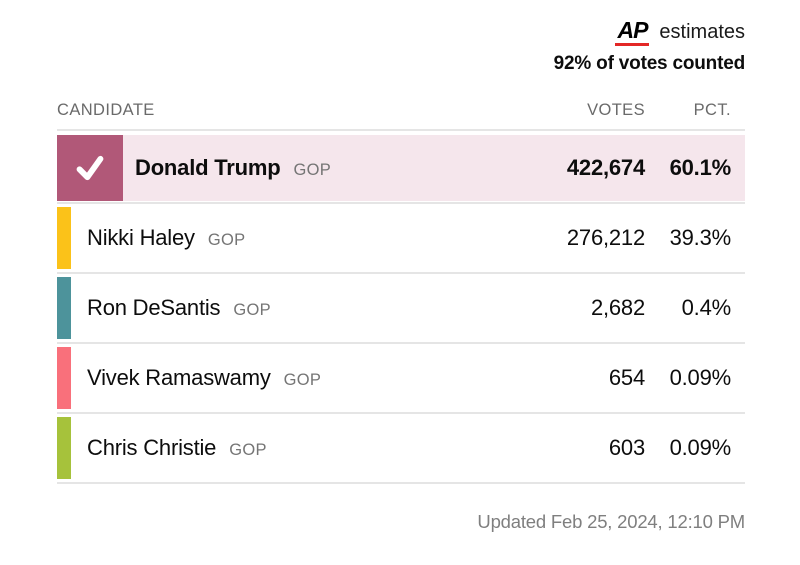  Describe the element at coordinates (712, 110) in the screenshot. I see `column-header-pct: PCT.` at that location.